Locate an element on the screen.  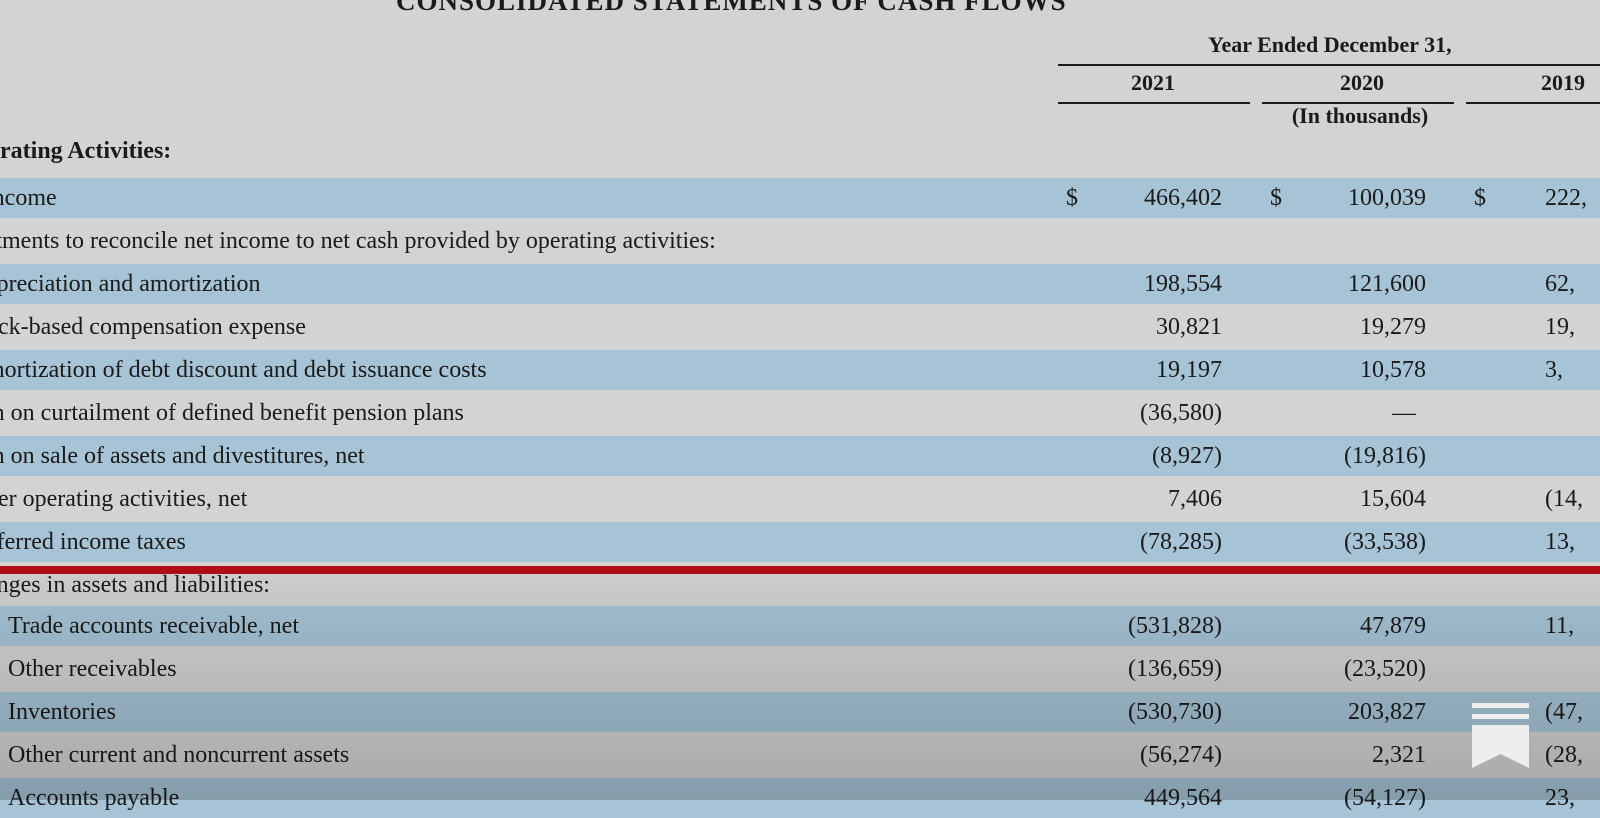
value-2019: 13, is located at coordinates (1560, 542).